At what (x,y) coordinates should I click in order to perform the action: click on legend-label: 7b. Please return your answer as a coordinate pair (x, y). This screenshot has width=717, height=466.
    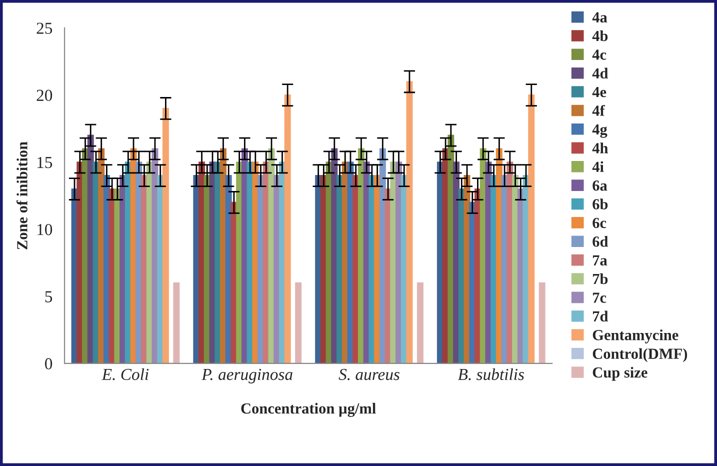
    Looking at the image, I should click on (600, 278).